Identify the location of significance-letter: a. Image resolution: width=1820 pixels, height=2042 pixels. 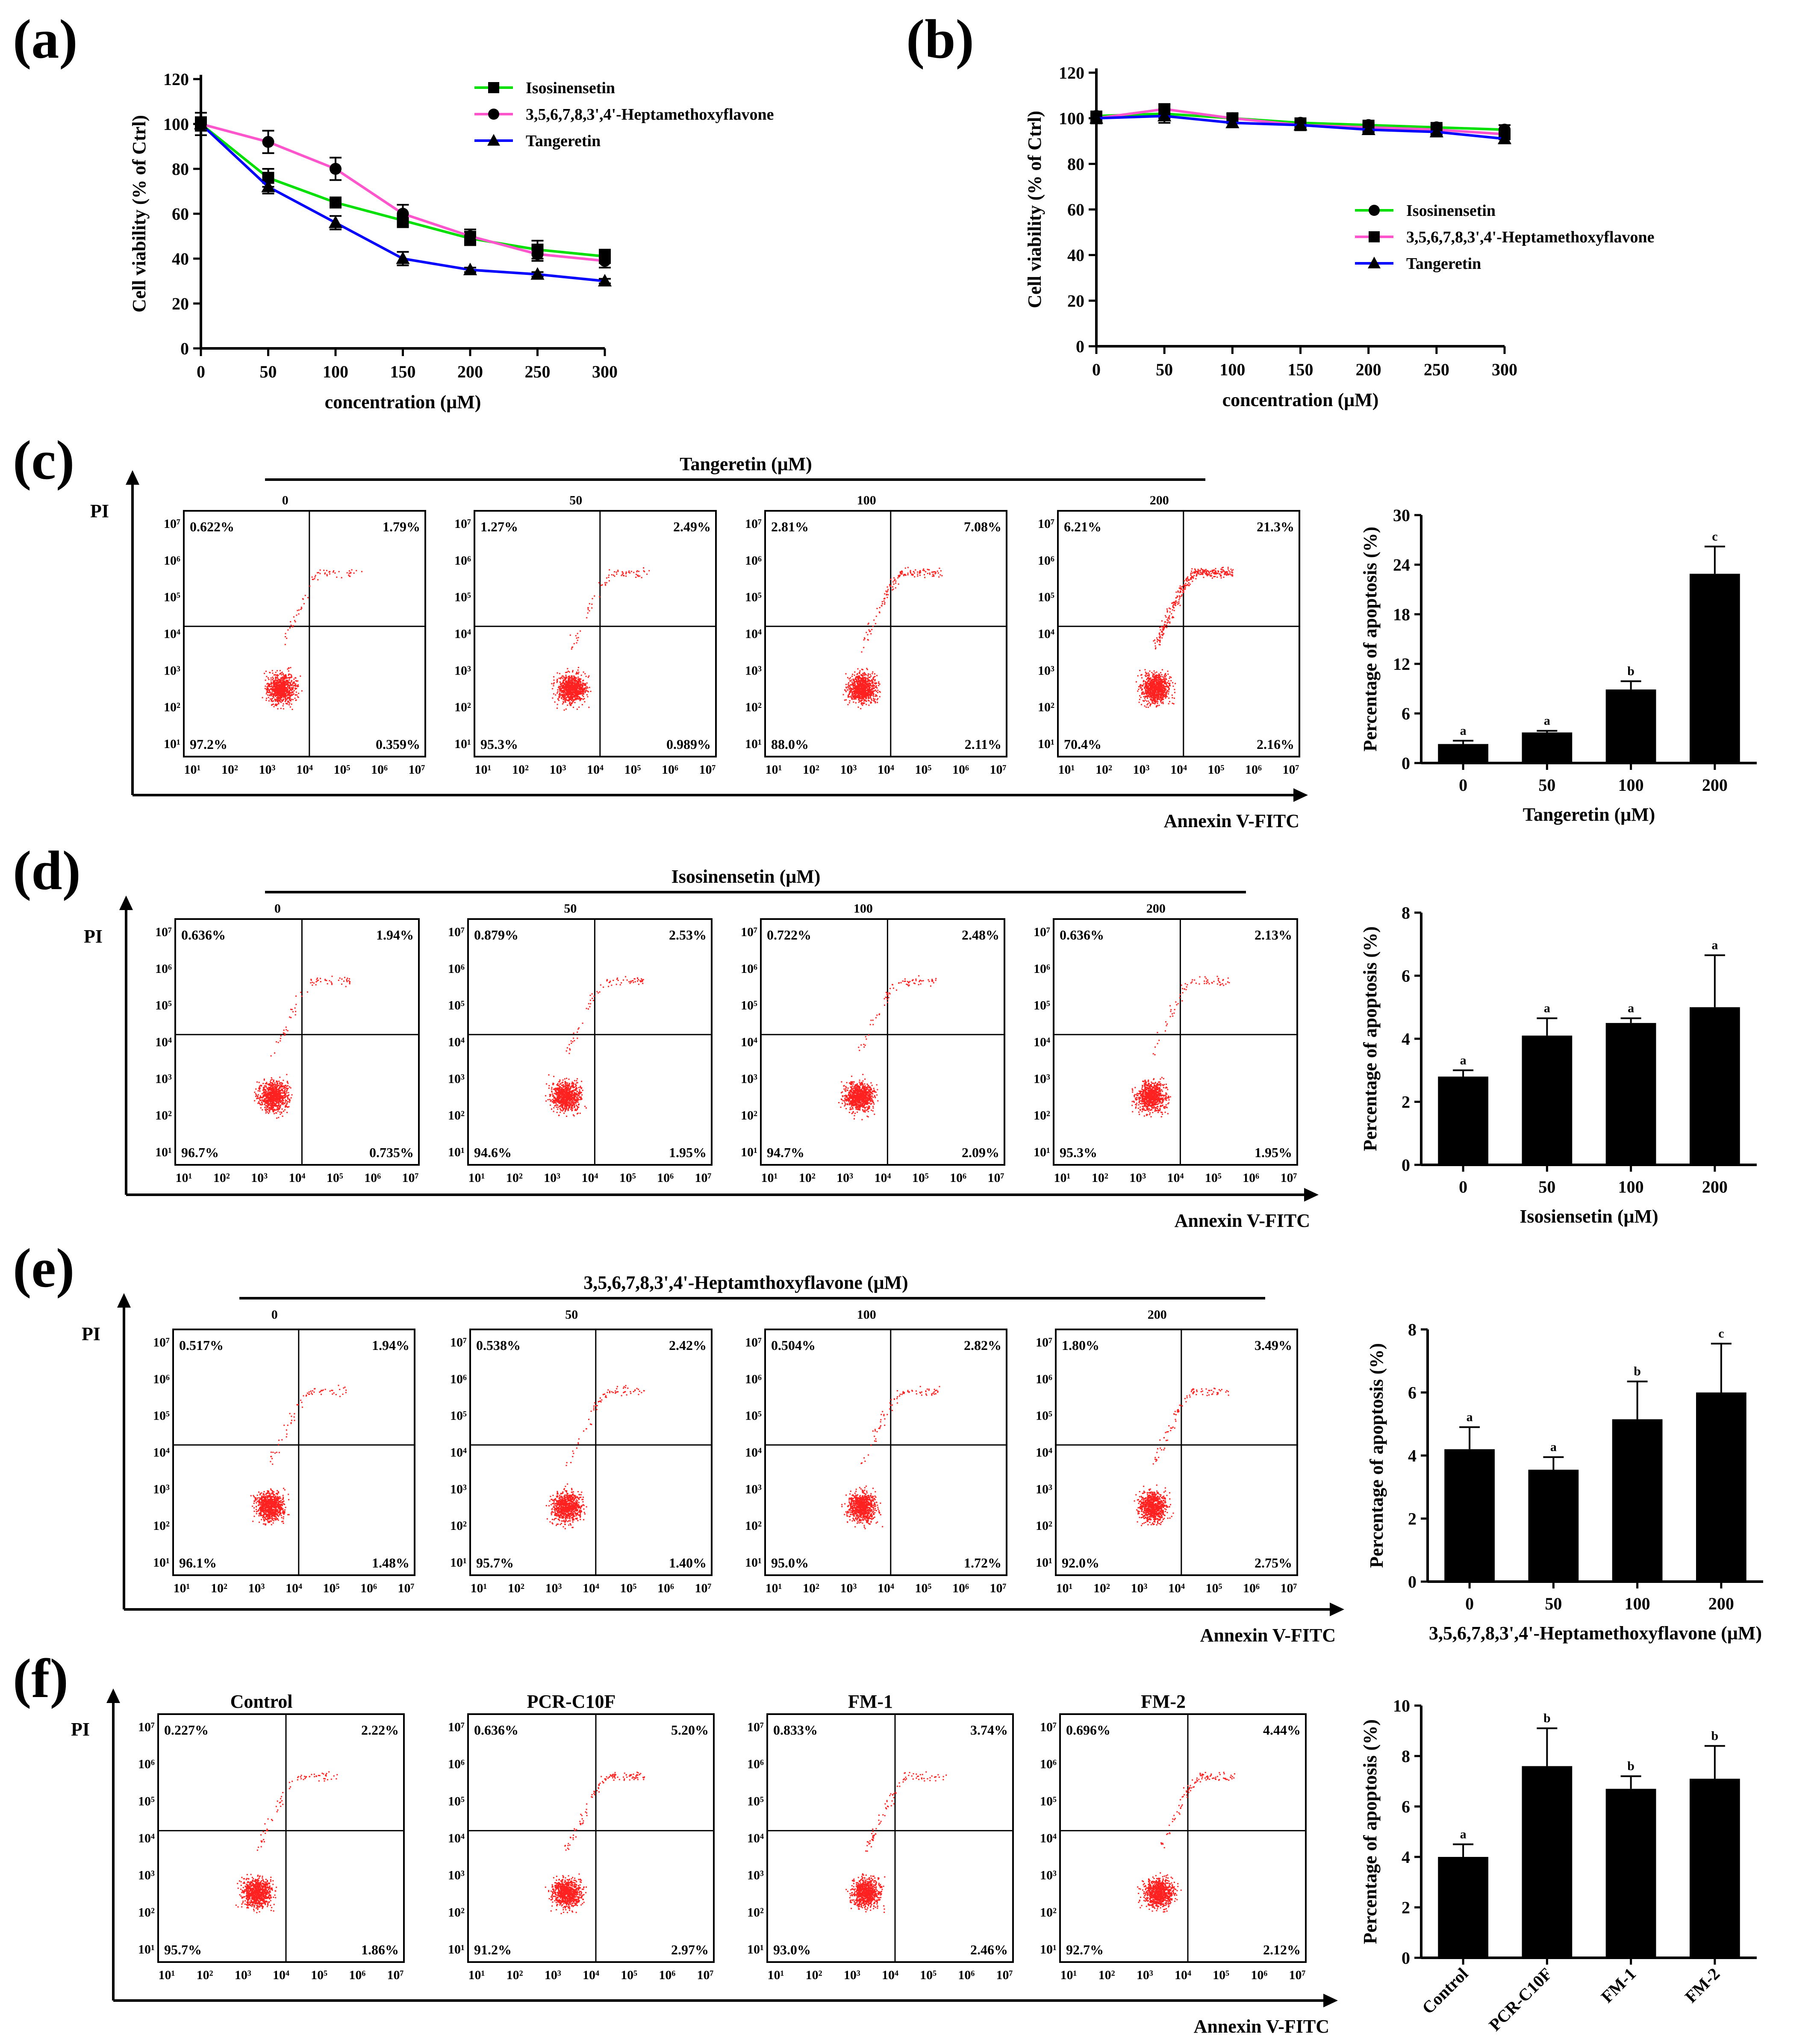
(1464, 731).